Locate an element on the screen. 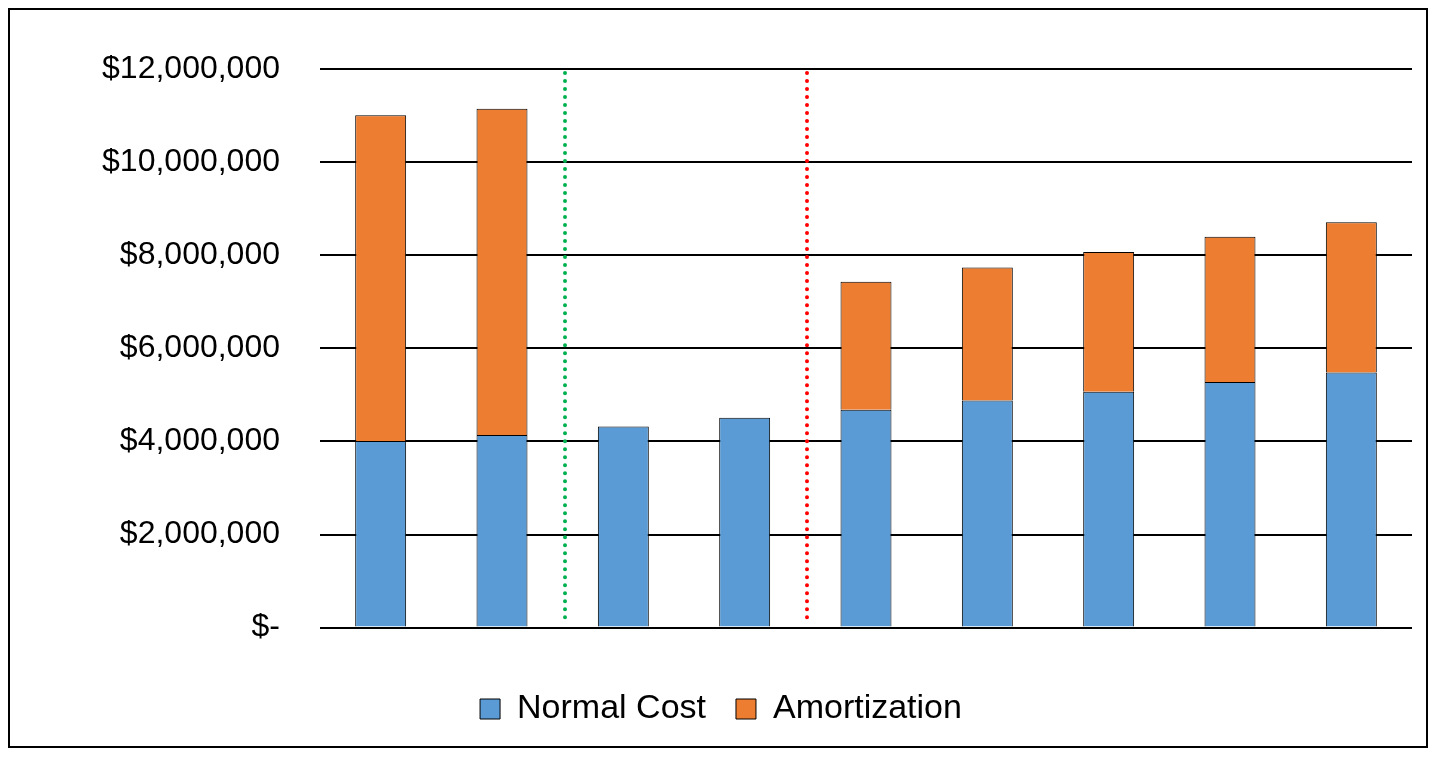  legend-label: Normal Cost is located at coordinates (612, 706).